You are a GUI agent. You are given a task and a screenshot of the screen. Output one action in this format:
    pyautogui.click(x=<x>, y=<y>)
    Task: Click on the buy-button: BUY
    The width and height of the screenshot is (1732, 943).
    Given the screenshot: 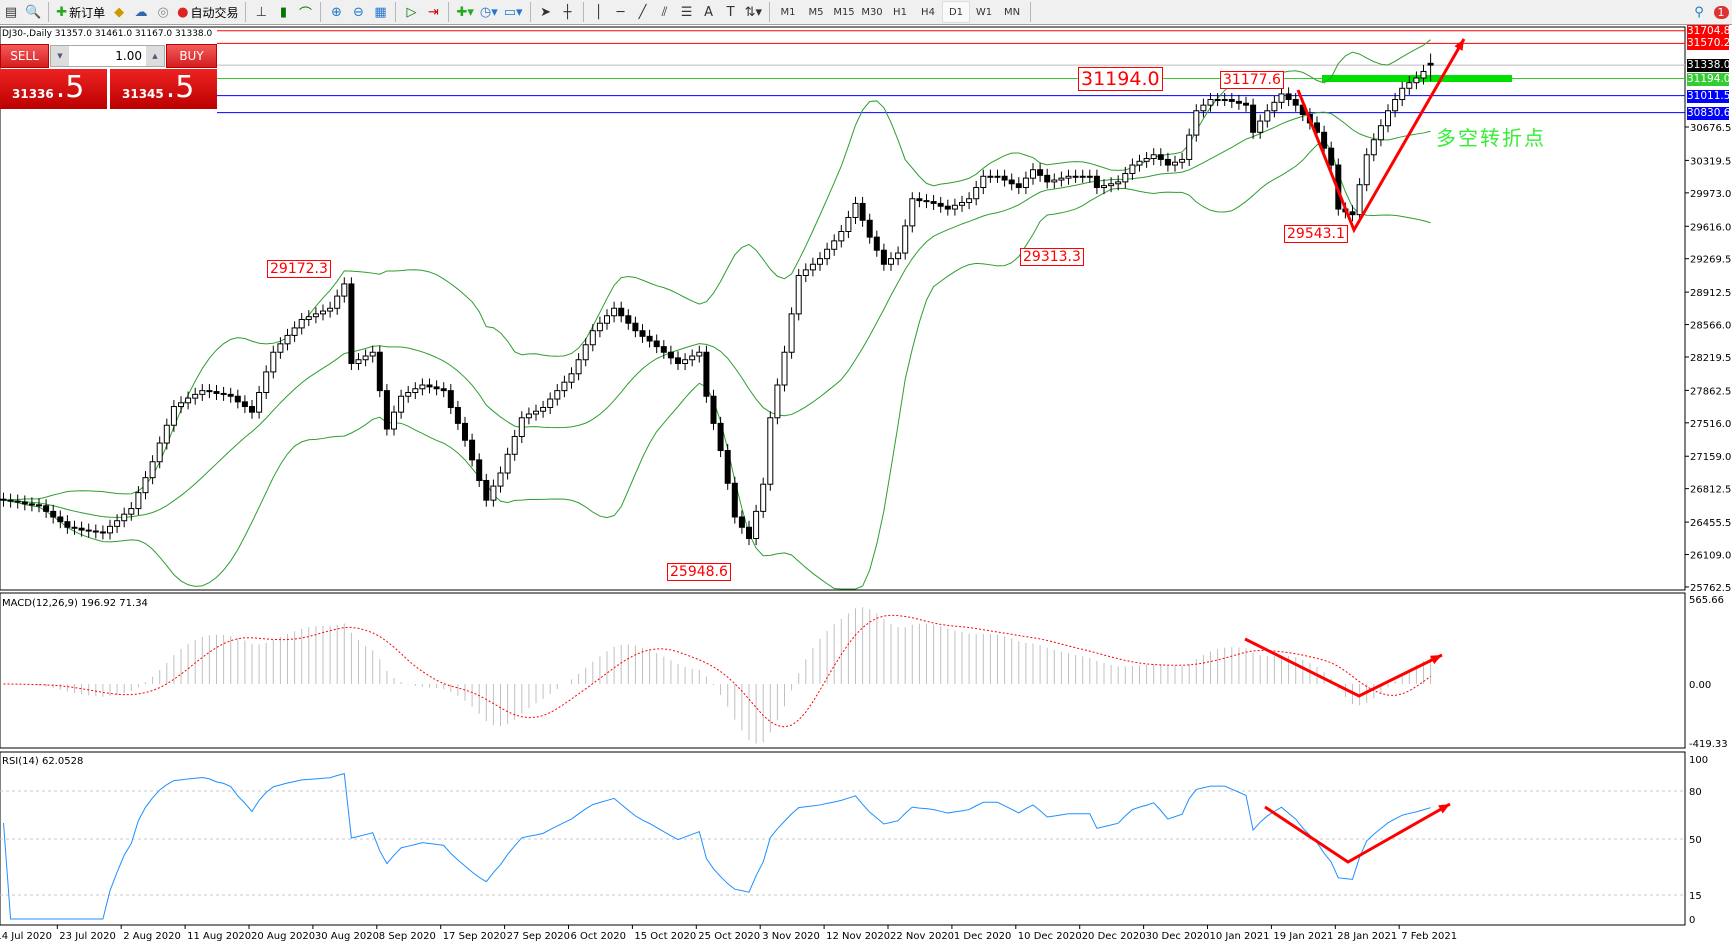 What is the action you would take?
    pyautogui.click(x=191, y=56)
    